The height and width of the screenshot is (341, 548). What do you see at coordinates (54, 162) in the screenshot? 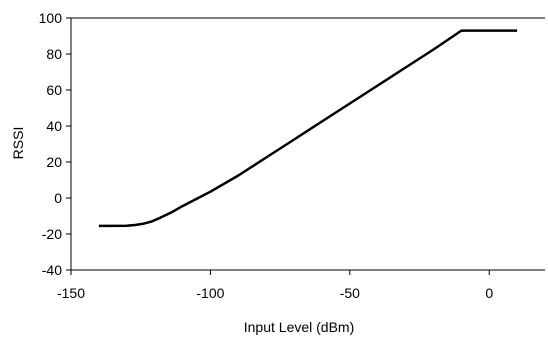
I see `y-tick-label: 20` at bounding box center [54, 162].